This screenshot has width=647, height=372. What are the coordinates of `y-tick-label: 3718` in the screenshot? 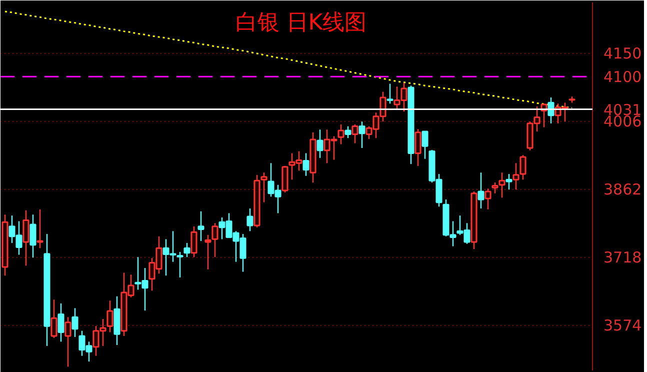 It's located at (623, 257).